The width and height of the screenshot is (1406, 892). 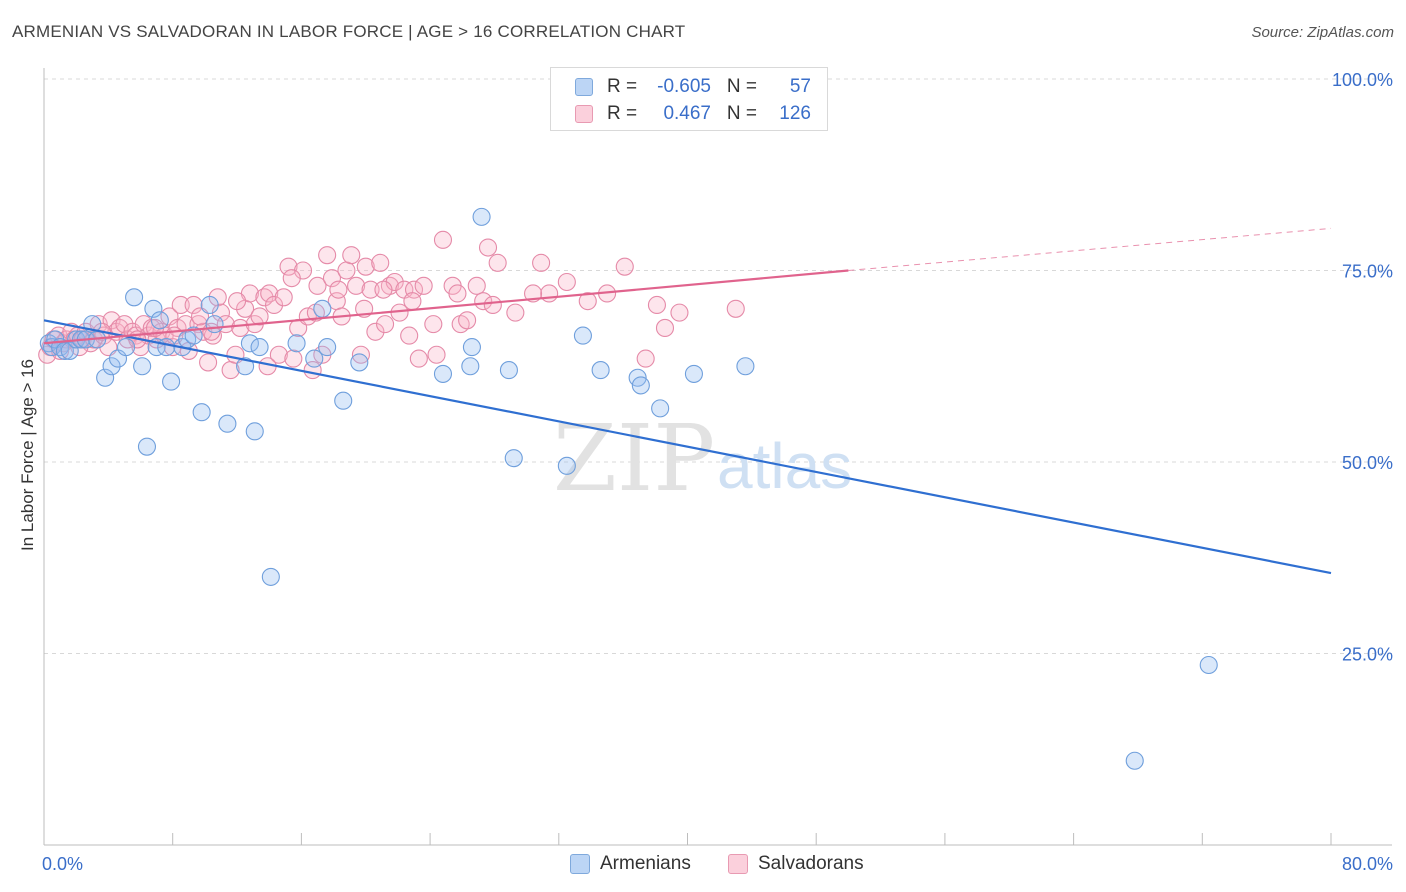 What do you see at coordinates (1367, 463) in the screenshot?
I see `y-tick-label: 50.0%` at bounding box center [1367, 463].